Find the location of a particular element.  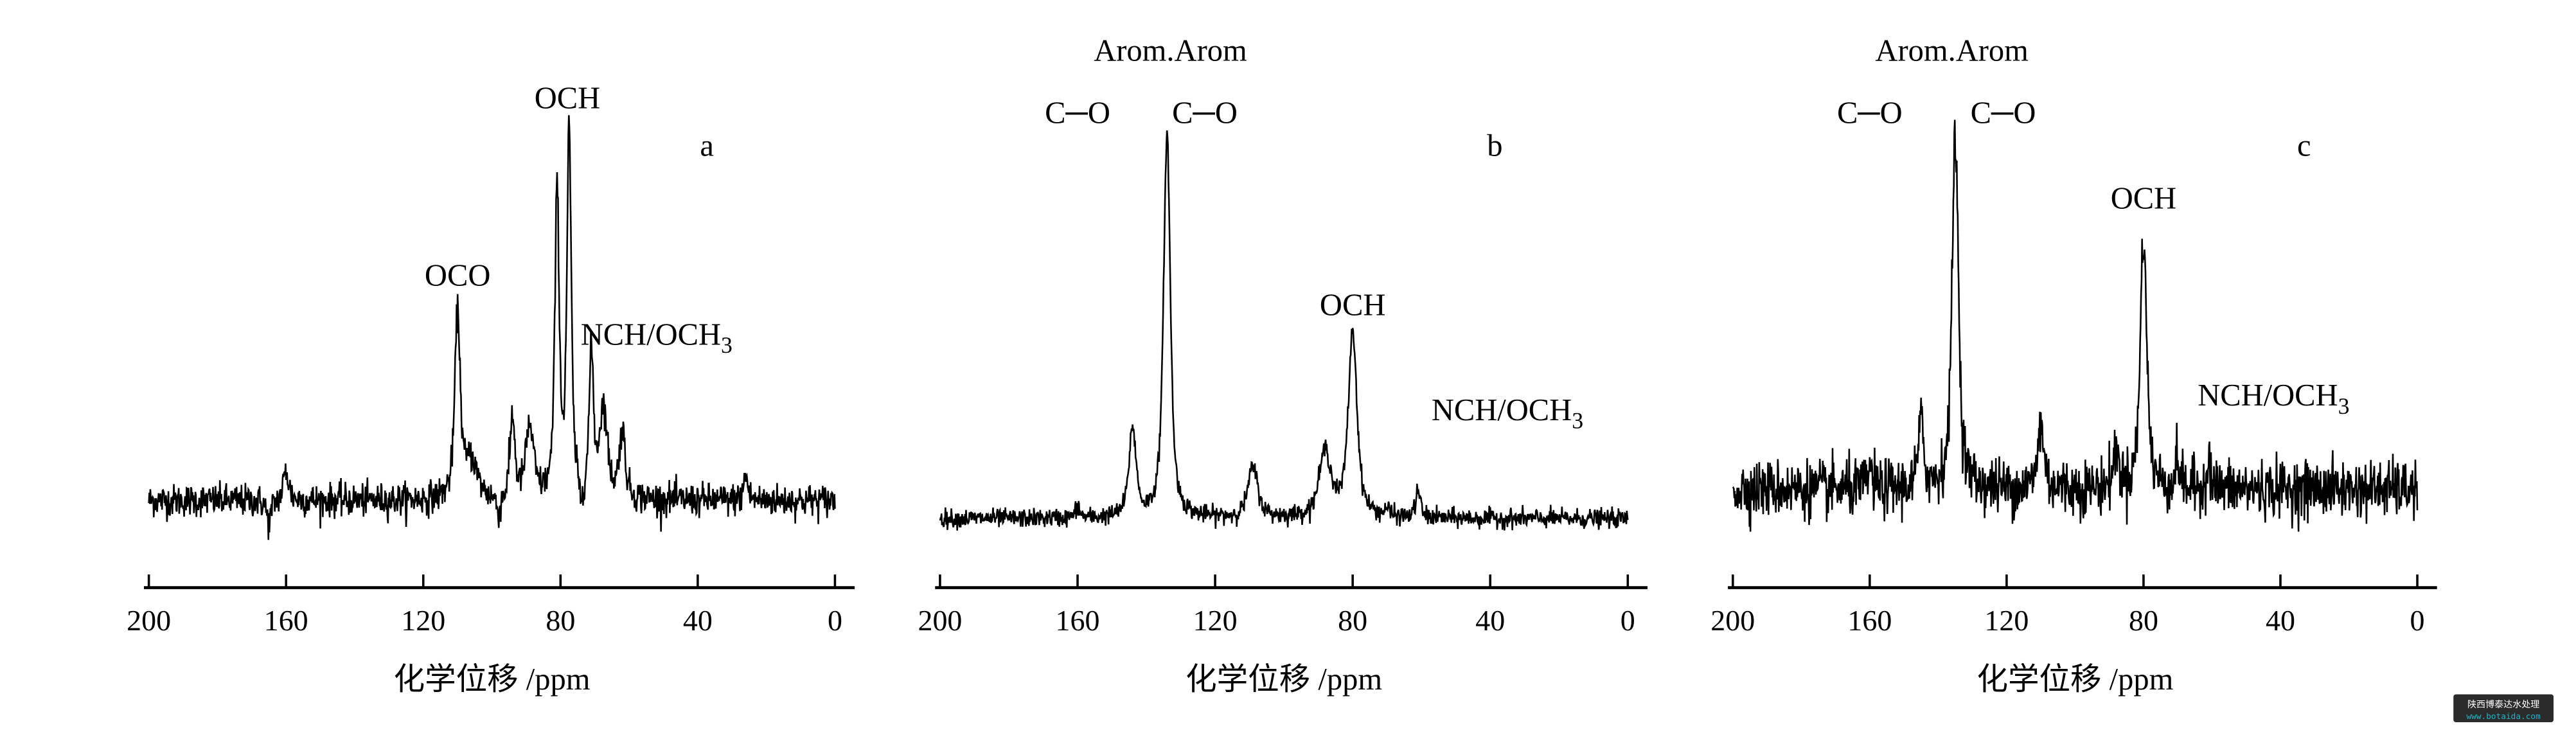

panel-label: a is located at coordinates (707, 146).